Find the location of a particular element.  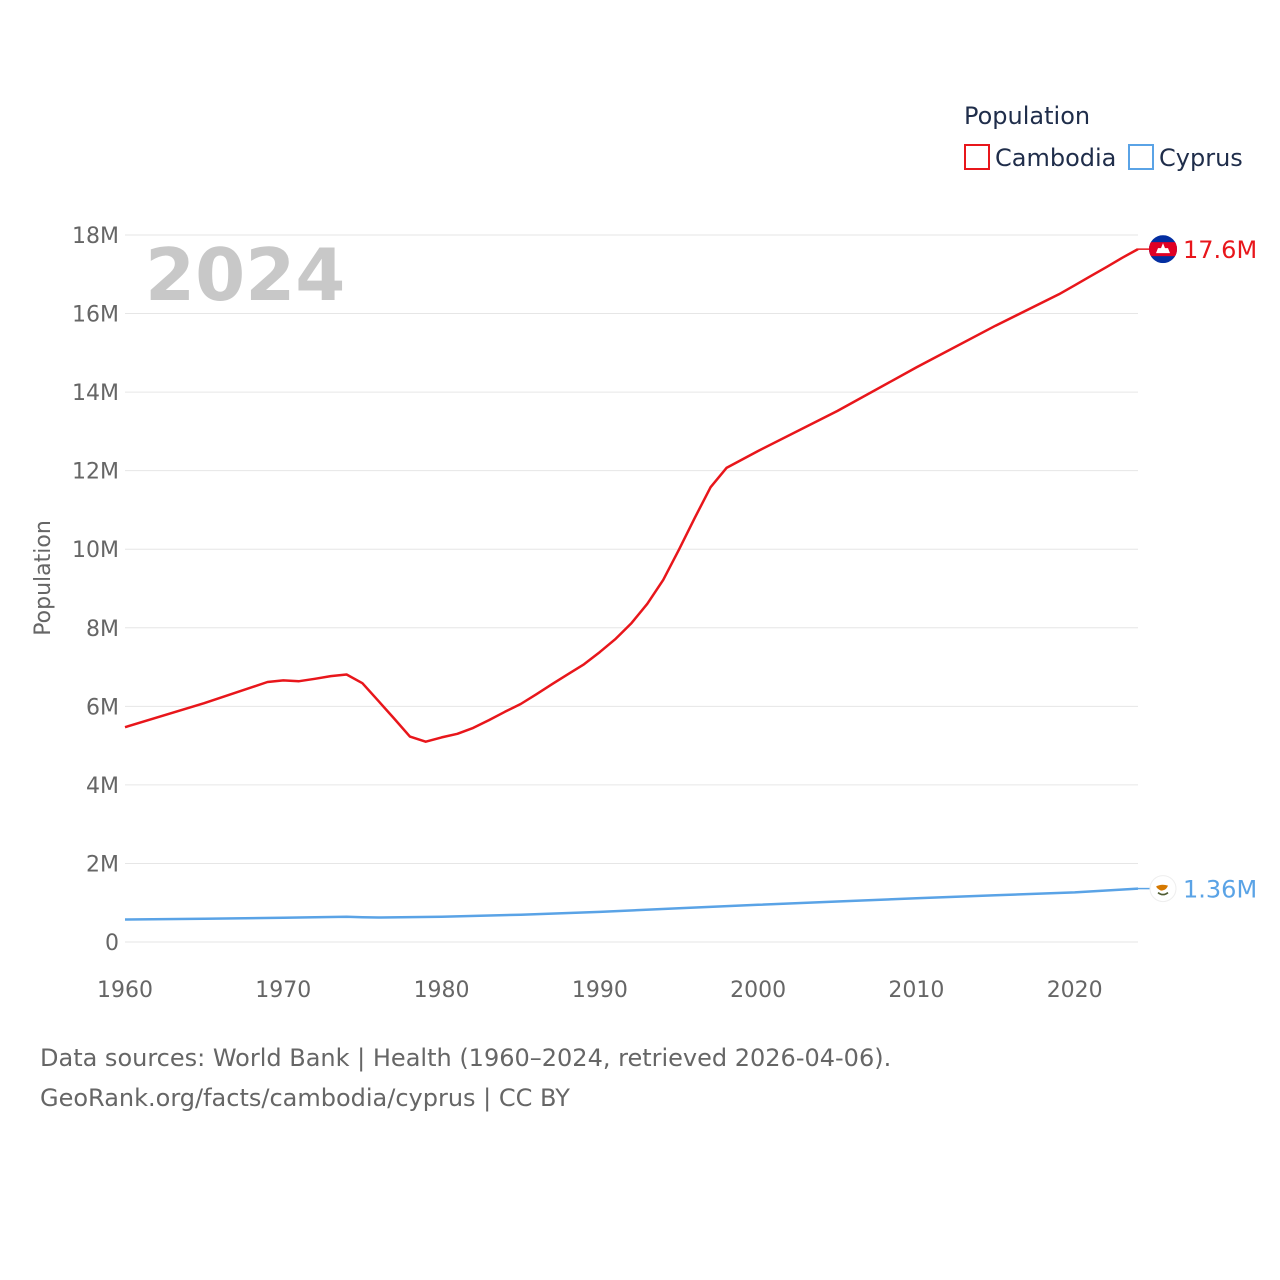

x-tick-2020: 2020 is located at coordinates (1075, 990).